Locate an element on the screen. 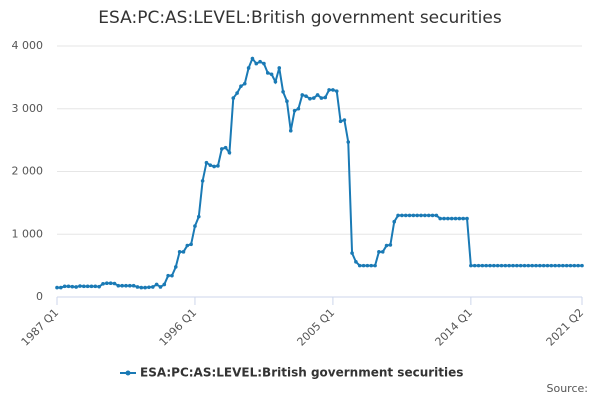 This screenshot has width=600, height=400. legend-marker is located at coordinates (128, 373).